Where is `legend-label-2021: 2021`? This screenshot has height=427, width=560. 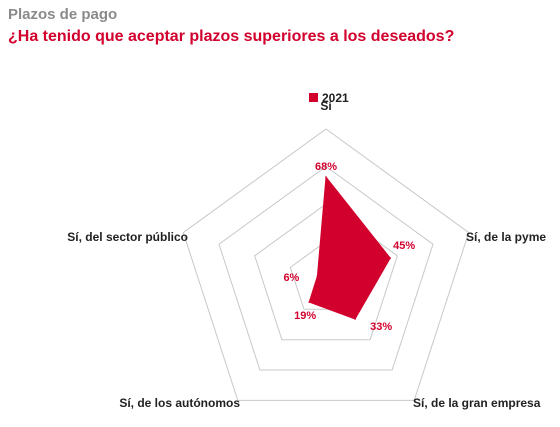 legend-label-2021: 2021 is located at coordinates (335, 98).